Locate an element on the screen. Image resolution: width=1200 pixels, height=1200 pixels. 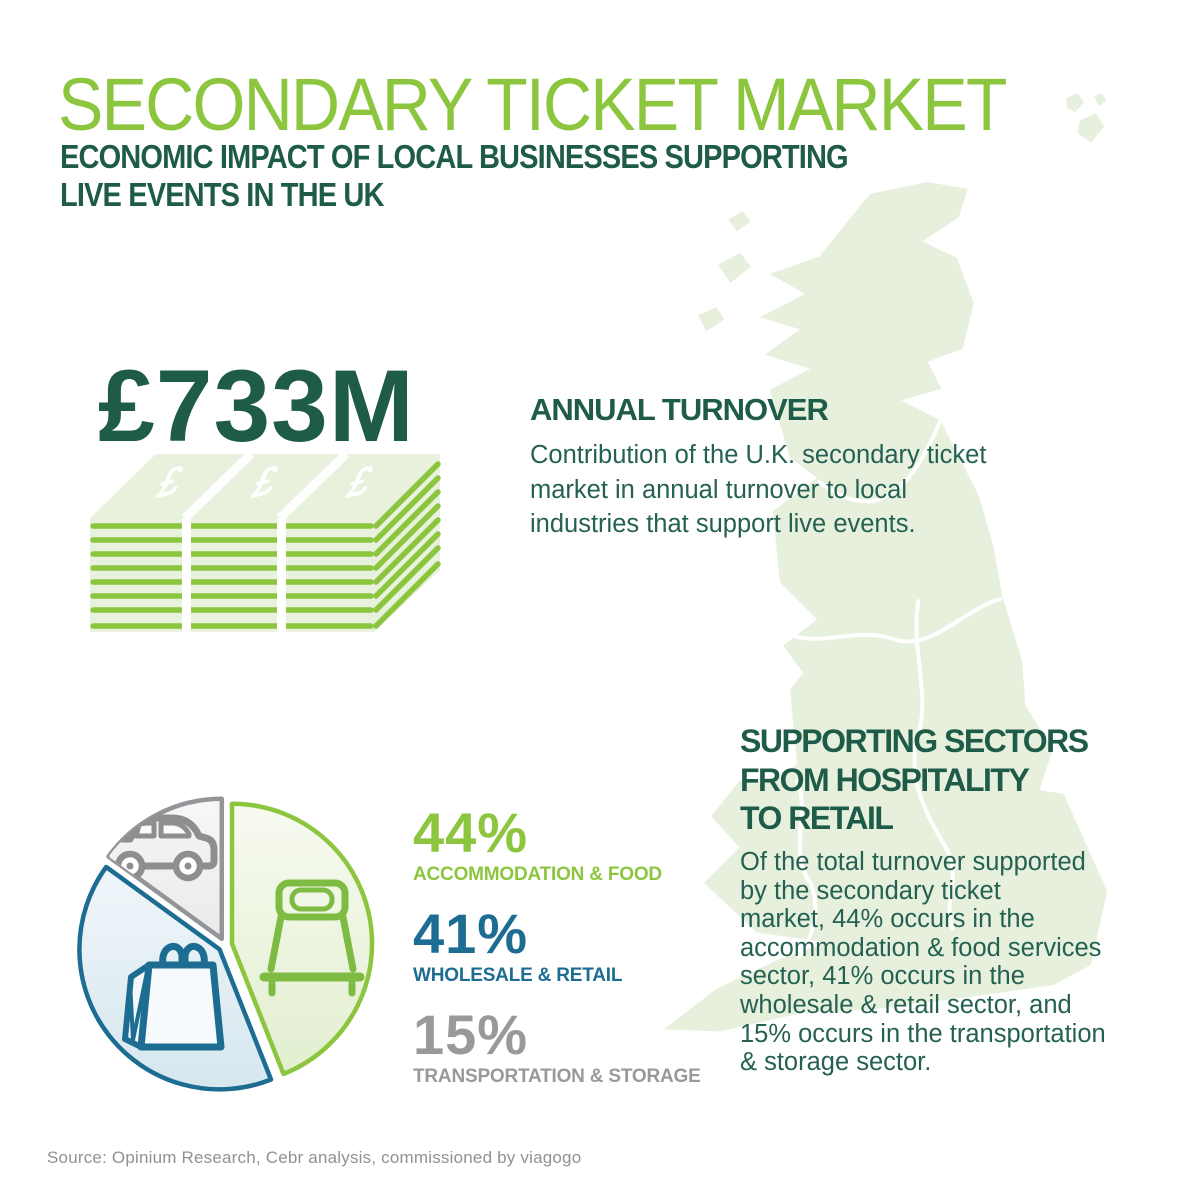
sector-pie-chart is located at coordinates (226, 944).